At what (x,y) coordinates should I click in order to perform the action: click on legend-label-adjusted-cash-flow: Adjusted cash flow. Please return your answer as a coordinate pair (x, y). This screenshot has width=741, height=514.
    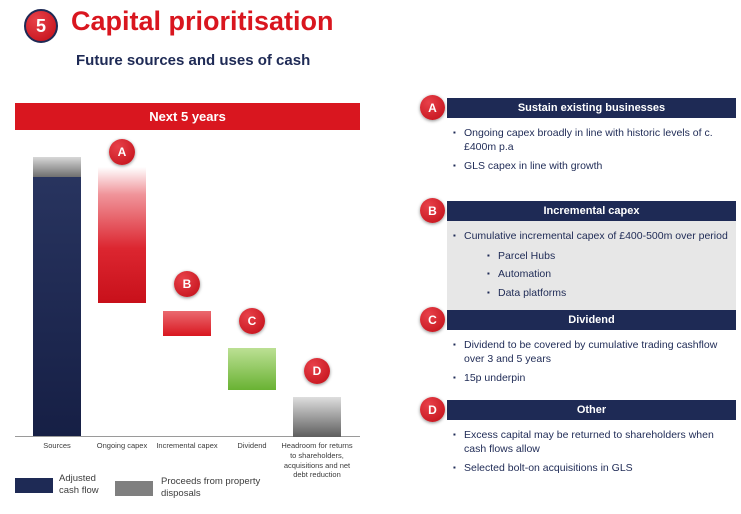
    Looking at the image, I should click on (79, 484).